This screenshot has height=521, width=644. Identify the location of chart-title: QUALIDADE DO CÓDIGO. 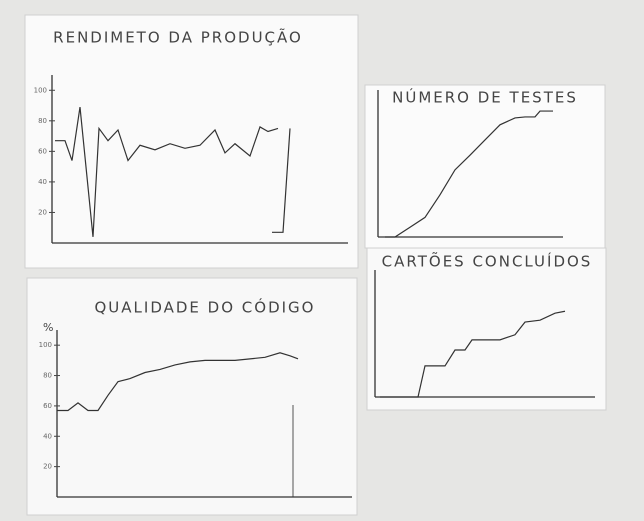
(205, 307).